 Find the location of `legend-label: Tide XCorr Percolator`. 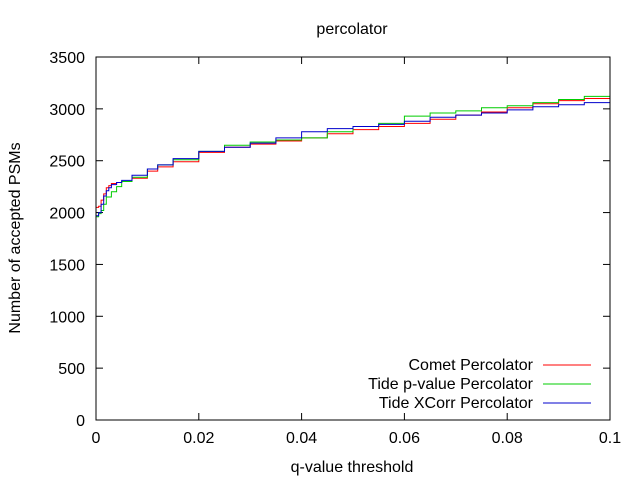

legend-label: Tide XCorr Percolator is located at coordinates (456, 403).